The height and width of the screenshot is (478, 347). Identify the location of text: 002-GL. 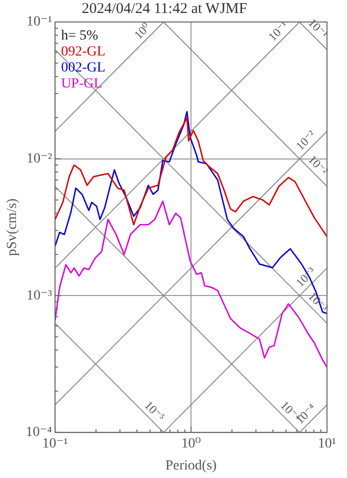
(83, 68).